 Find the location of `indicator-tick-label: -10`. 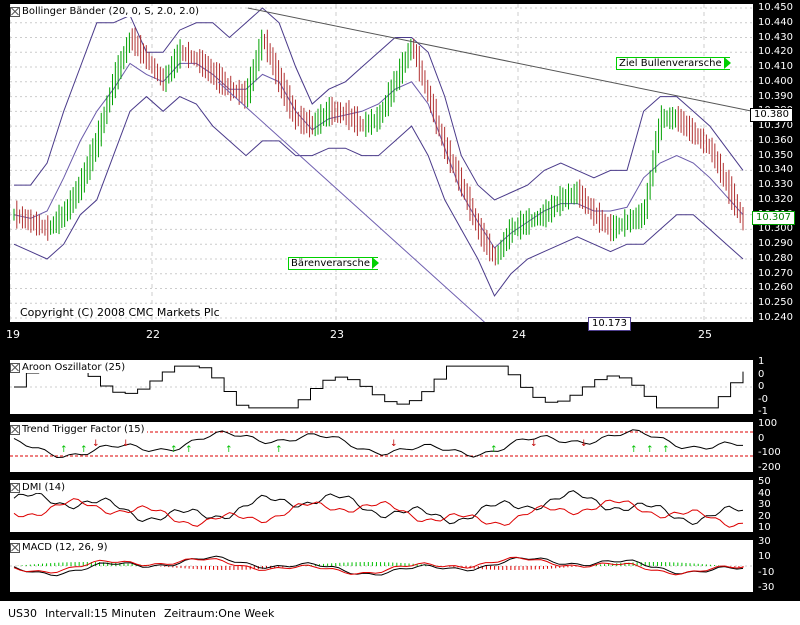

indicator-tick-label: -10 is located at coordinates (766, 572).